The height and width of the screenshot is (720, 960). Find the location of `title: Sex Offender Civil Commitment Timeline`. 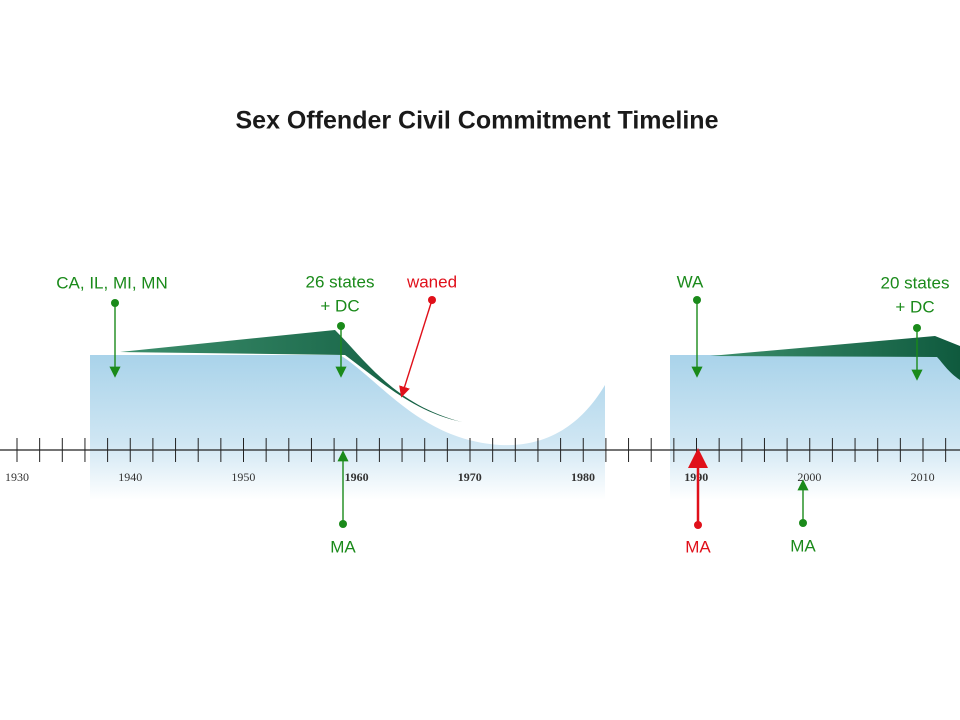

title: Sex Offender Civil Commitment Timeline is located at coordinates (477, 121).